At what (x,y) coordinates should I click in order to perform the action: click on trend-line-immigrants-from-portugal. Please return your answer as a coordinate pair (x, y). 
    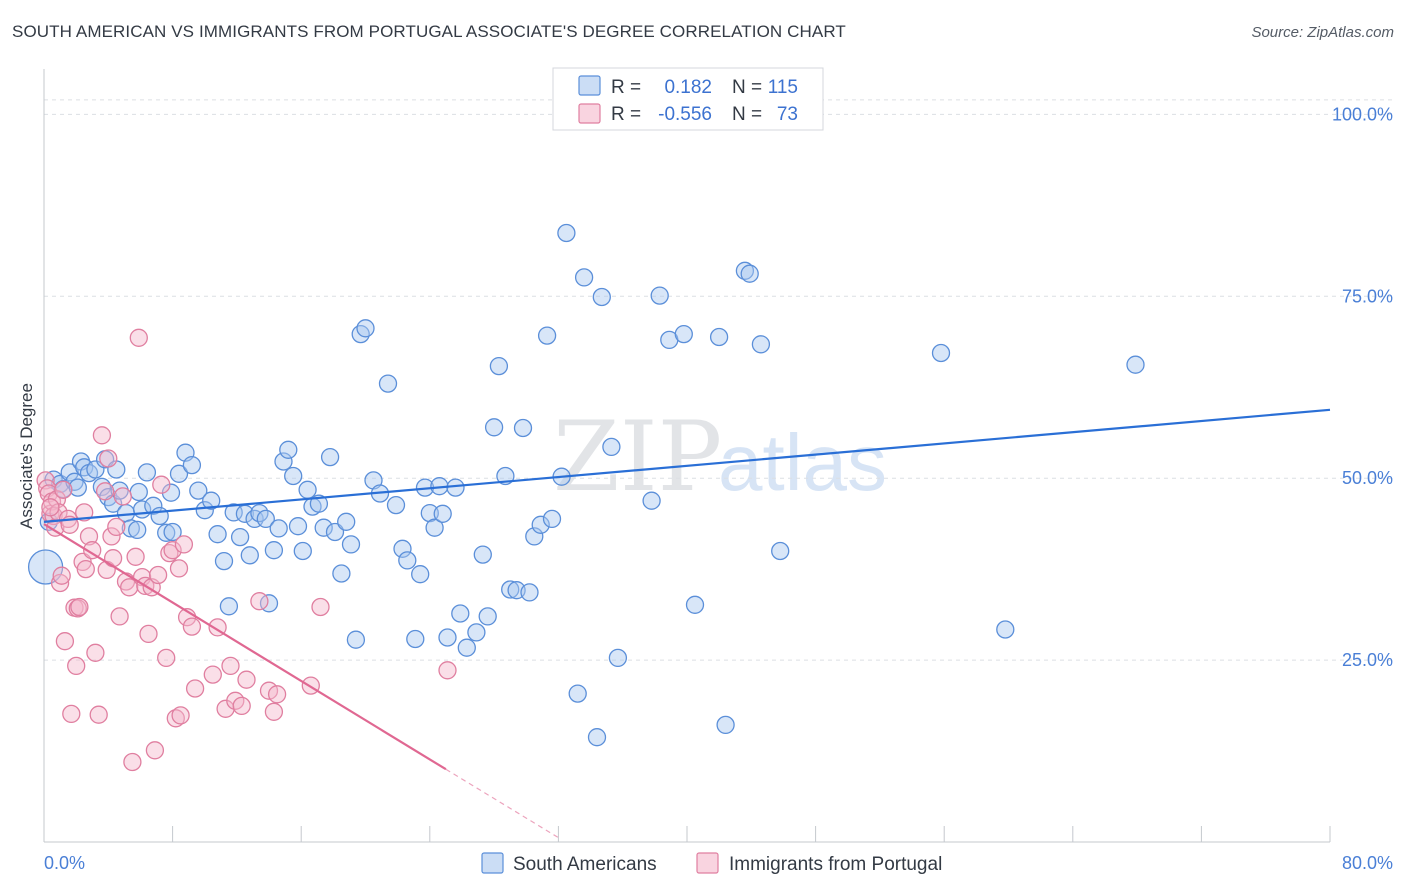
    Looking at the image, I should click on (245, 647).